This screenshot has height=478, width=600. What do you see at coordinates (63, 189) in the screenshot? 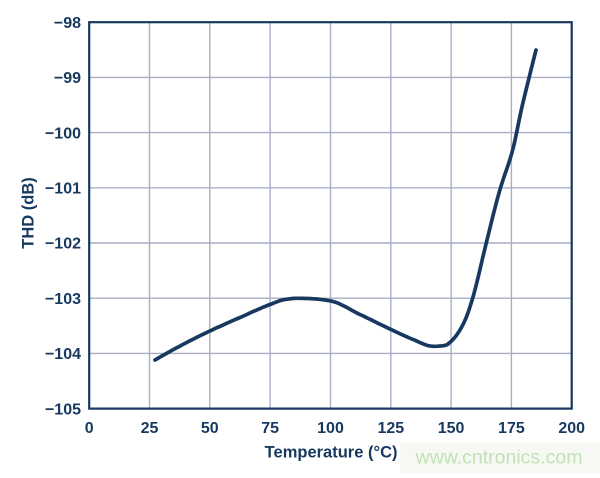
I see `svg-text: −101` at bounding box center [63, 189].